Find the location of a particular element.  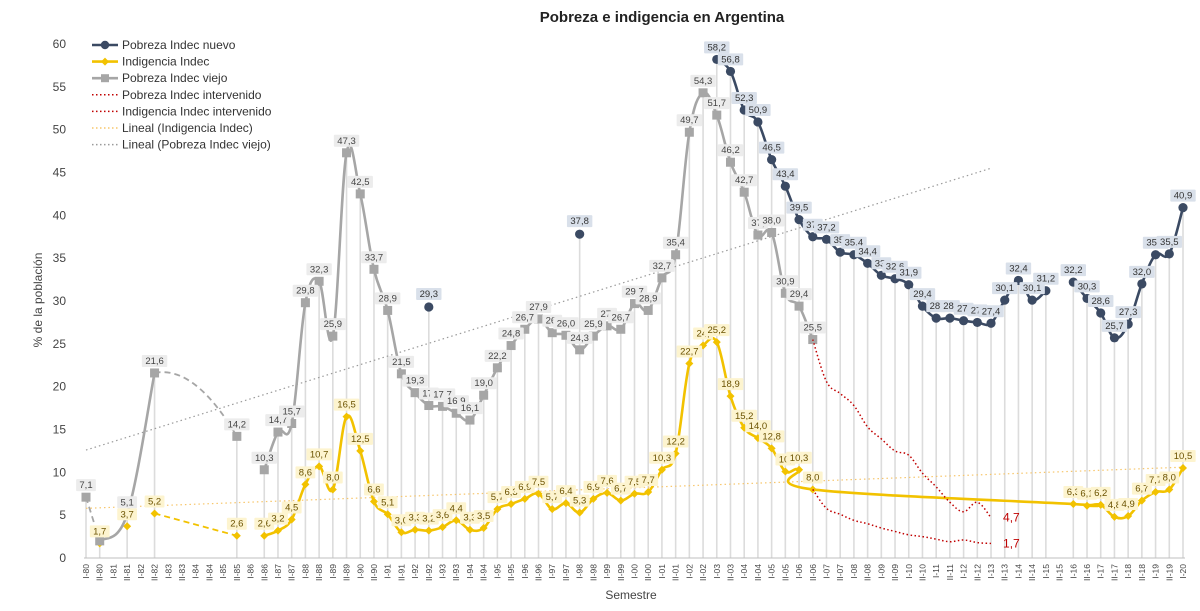

data-label: 29,4 is located at coordinates (799, 294).